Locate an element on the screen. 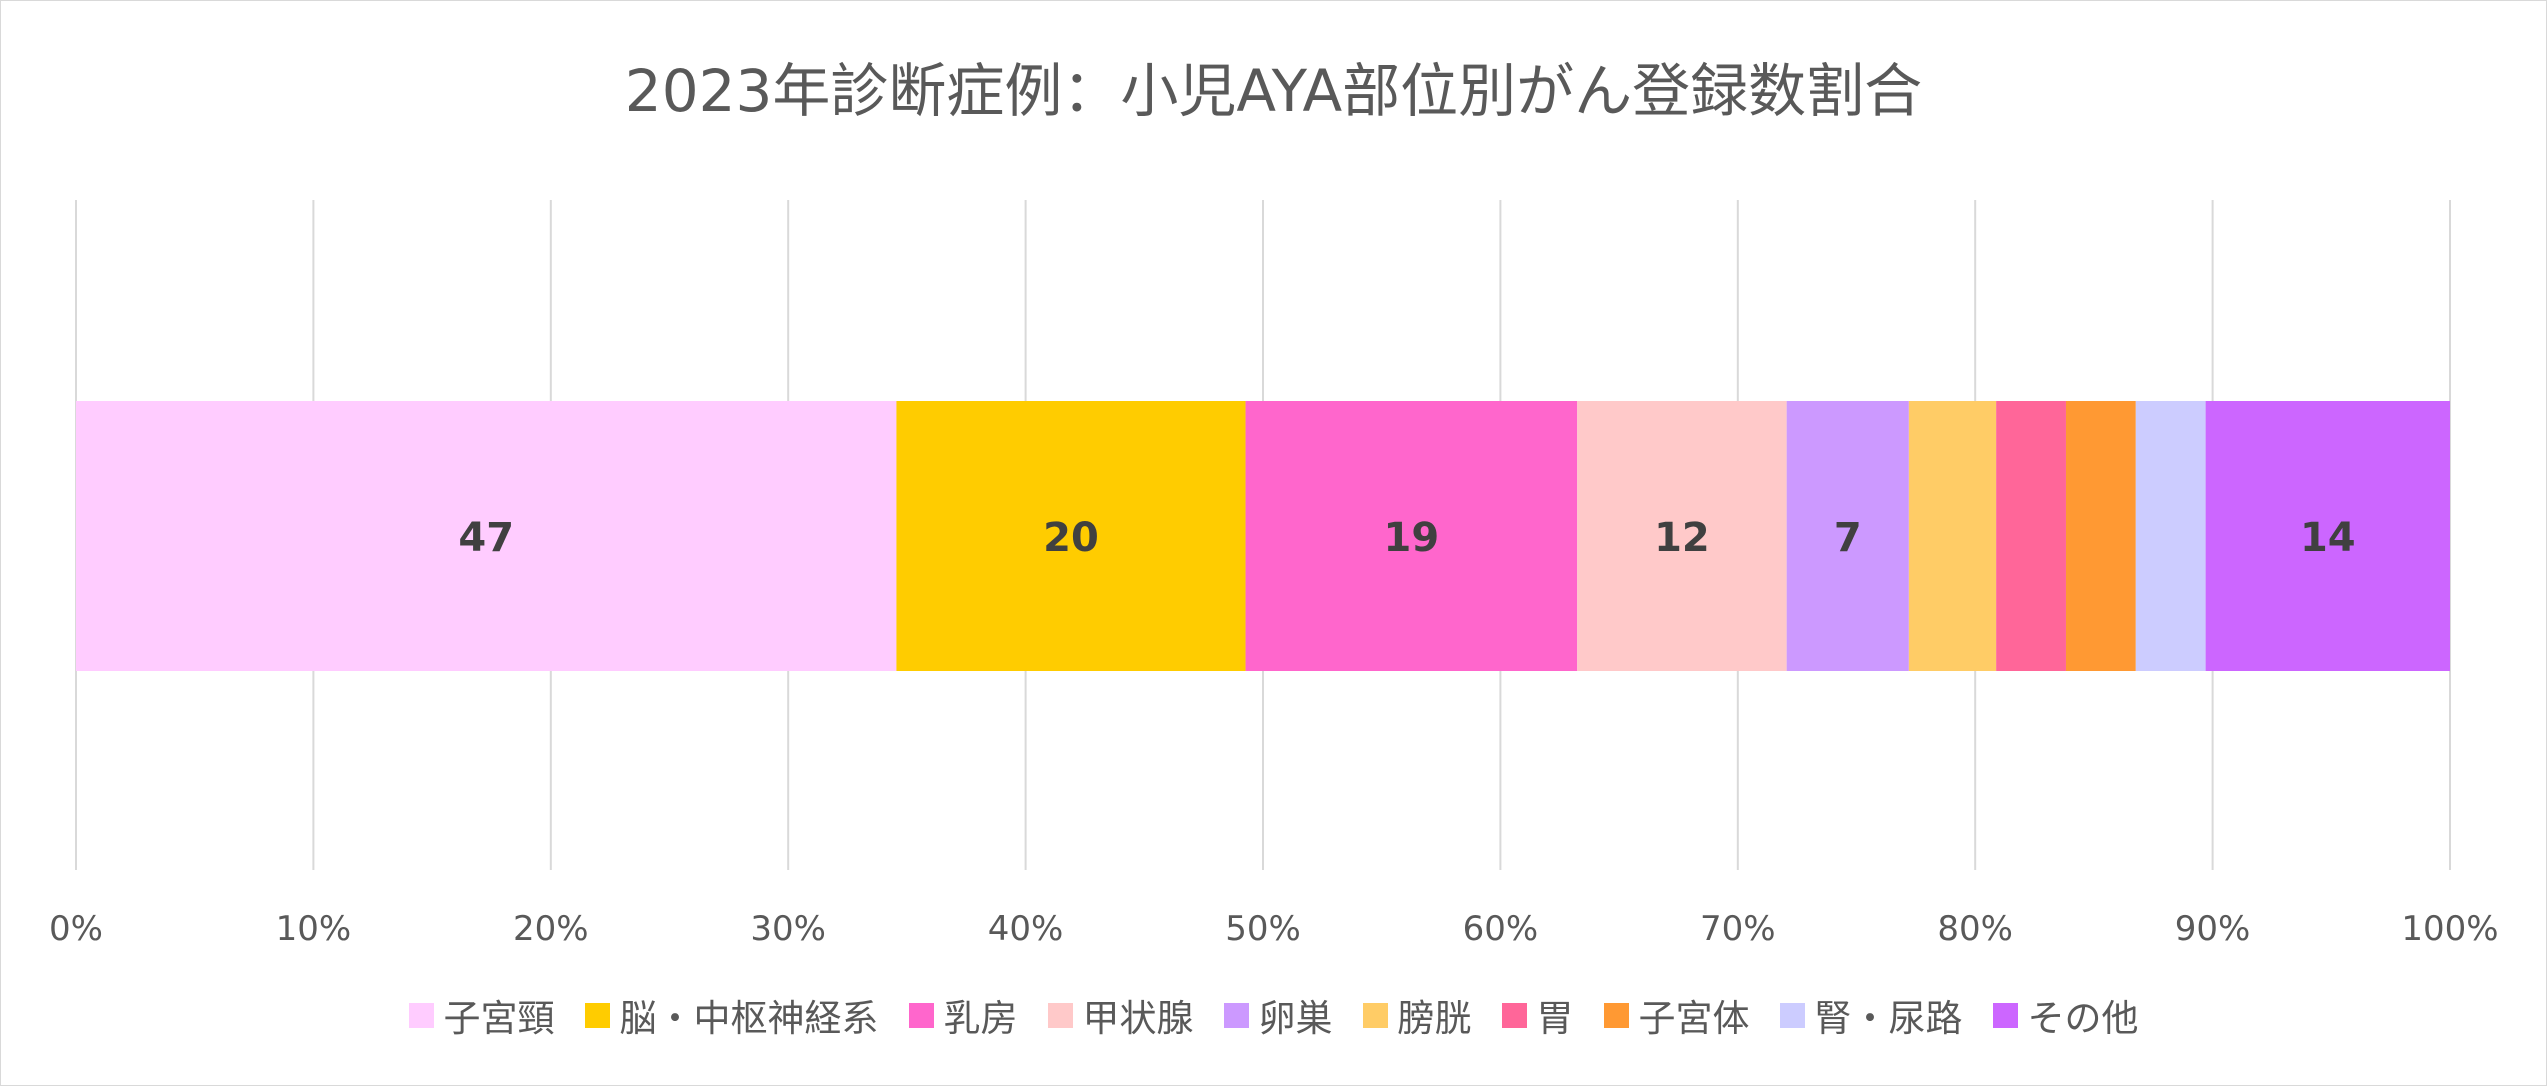 Image resolution: width=2547 pixels, height=1086 pixels. legend-item: 胃 is located at coordinates (1537, 1015).